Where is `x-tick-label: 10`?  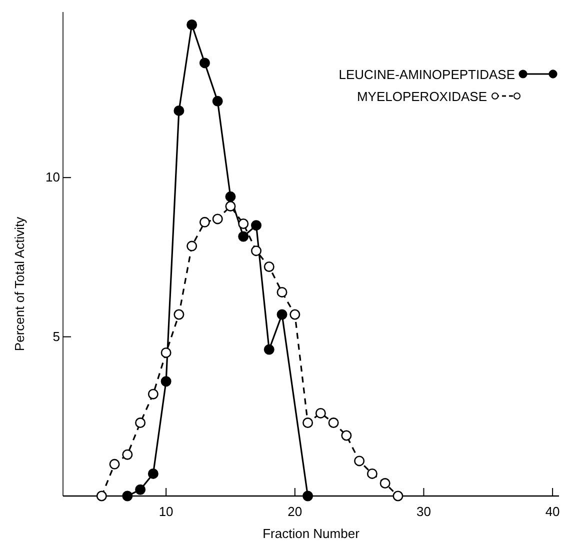 x-tick-label: 10 is located at coordinates (166, 511).